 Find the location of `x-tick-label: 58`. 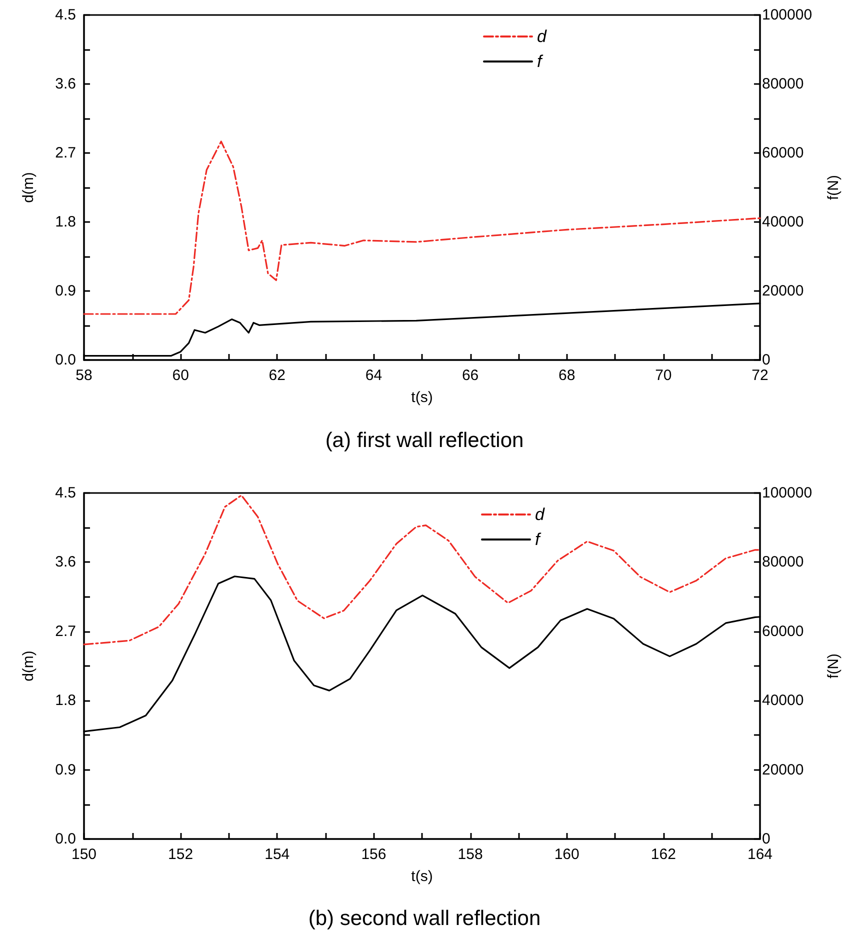

x-tick-label: 58 is located at coordinates (84, 375).